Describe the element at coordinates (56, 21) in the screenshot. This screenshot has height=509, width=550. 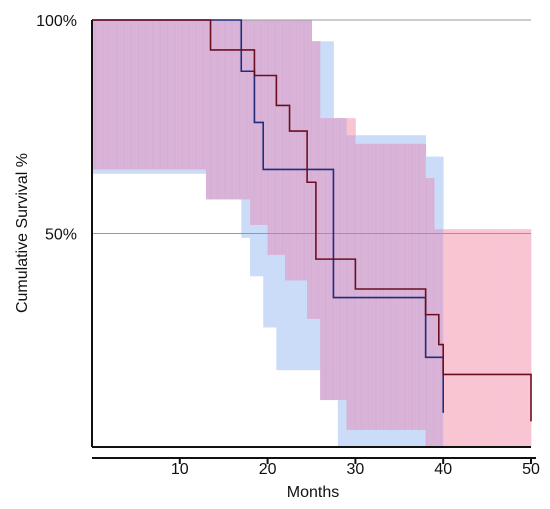
I see `y-tick-label-100: 100%` at that location.